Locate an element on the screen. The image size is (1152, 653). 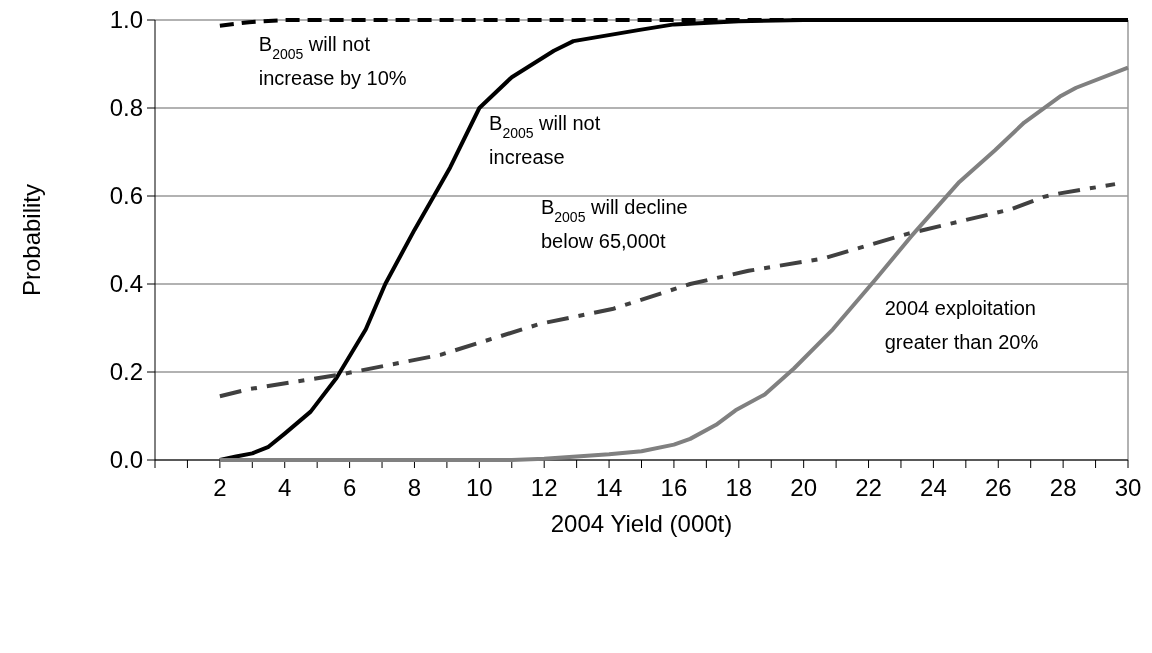
y-tick-label: 1.0 is located at coordinates (126, 20).